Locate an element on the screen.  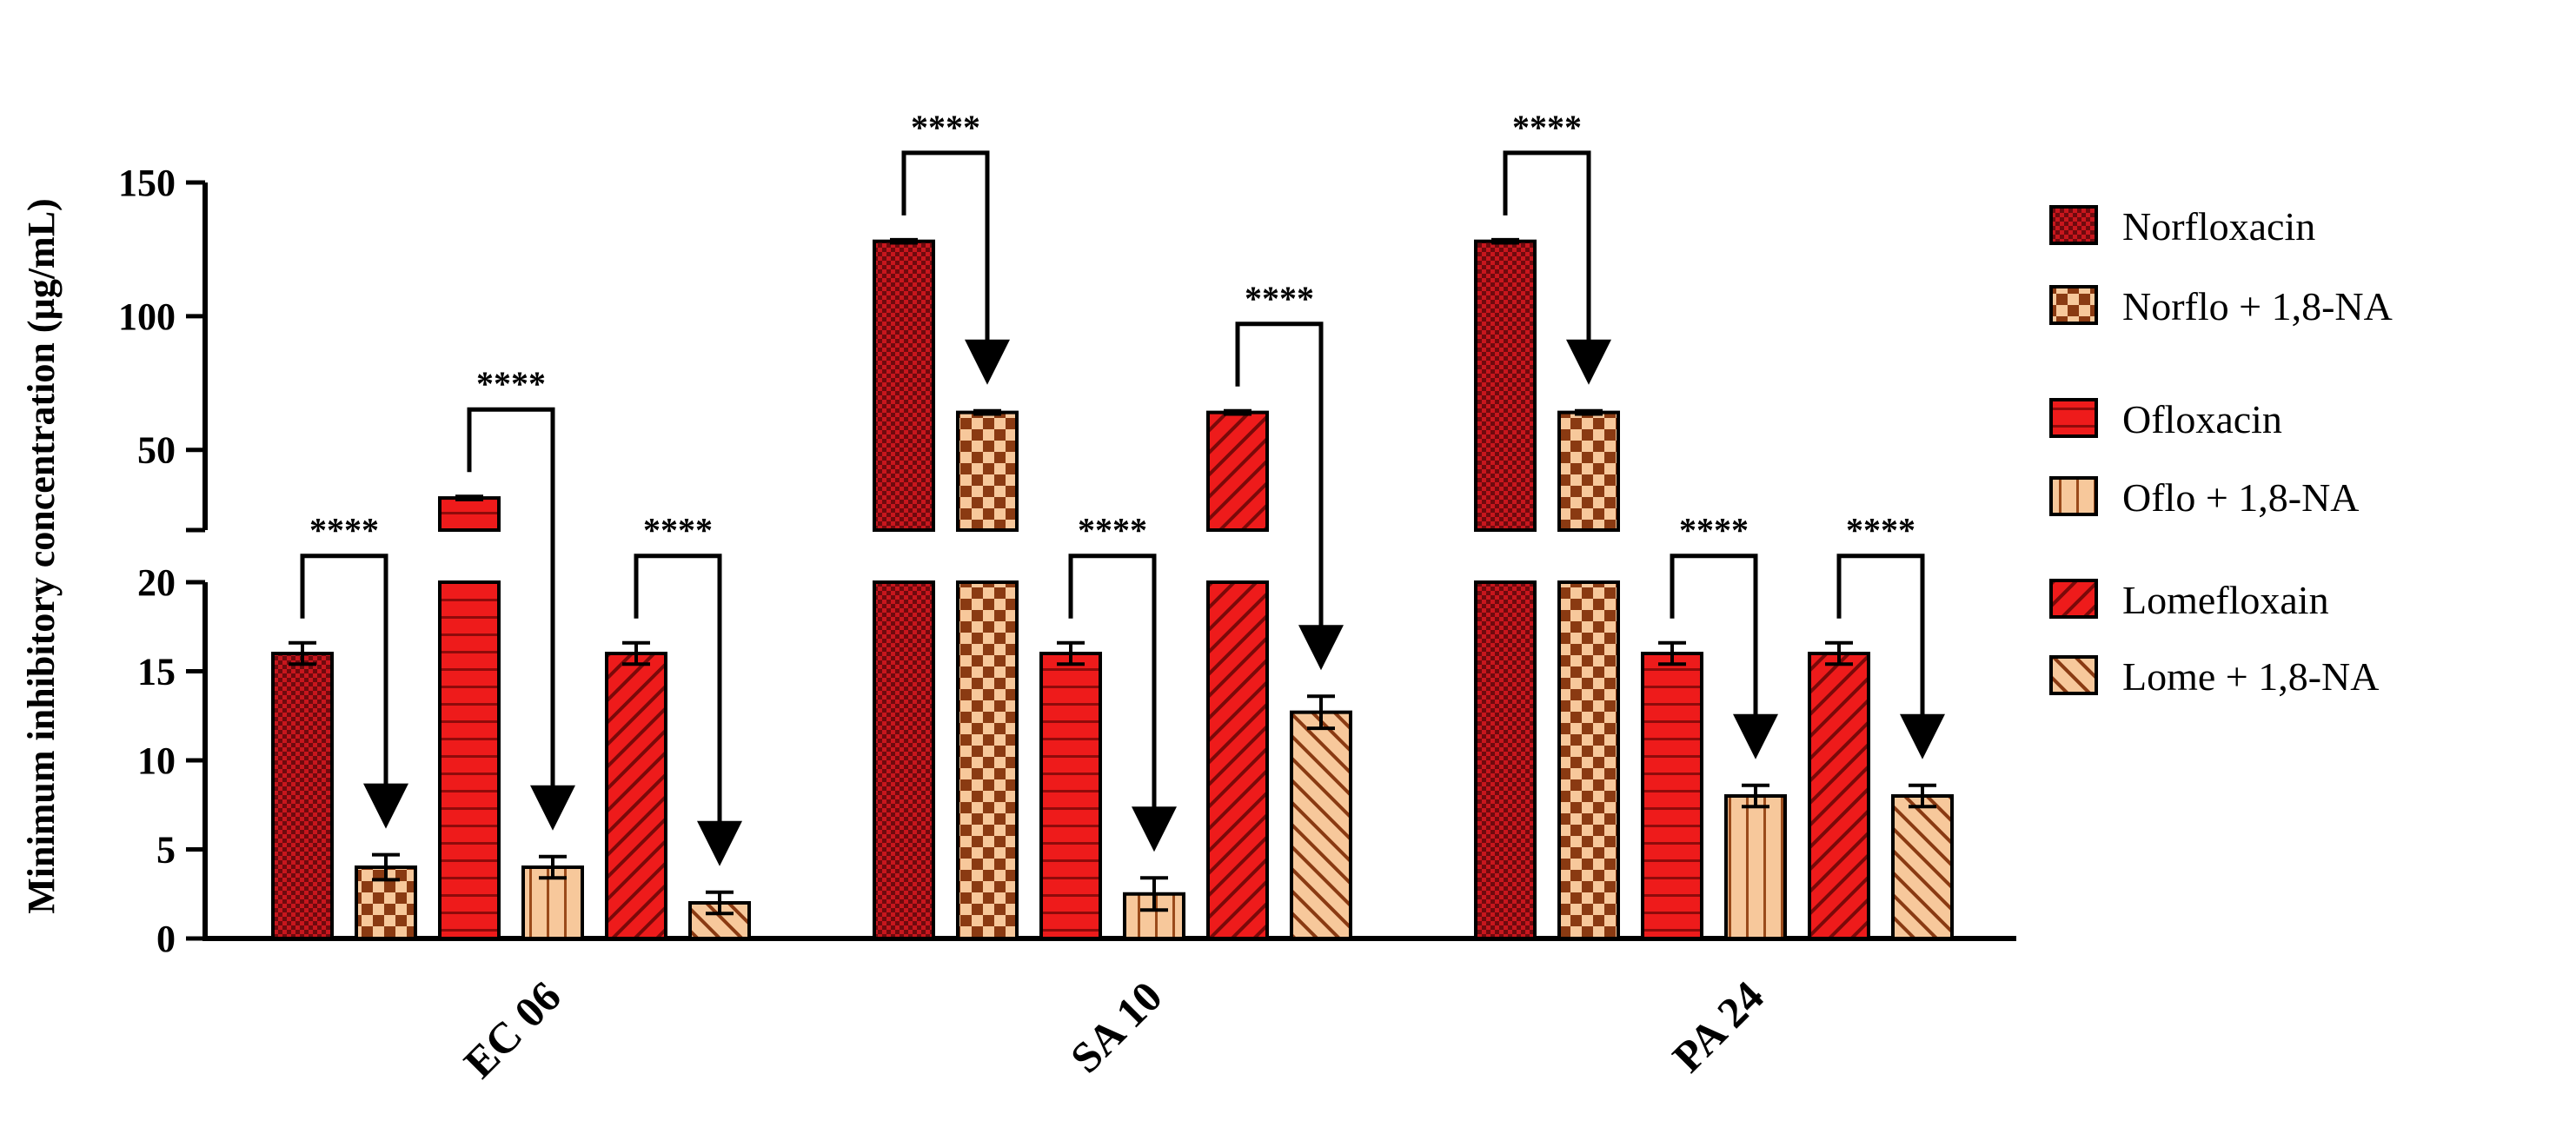
legend-label: Norflo + 1,8-NA is located at coordinates (2257, 306).